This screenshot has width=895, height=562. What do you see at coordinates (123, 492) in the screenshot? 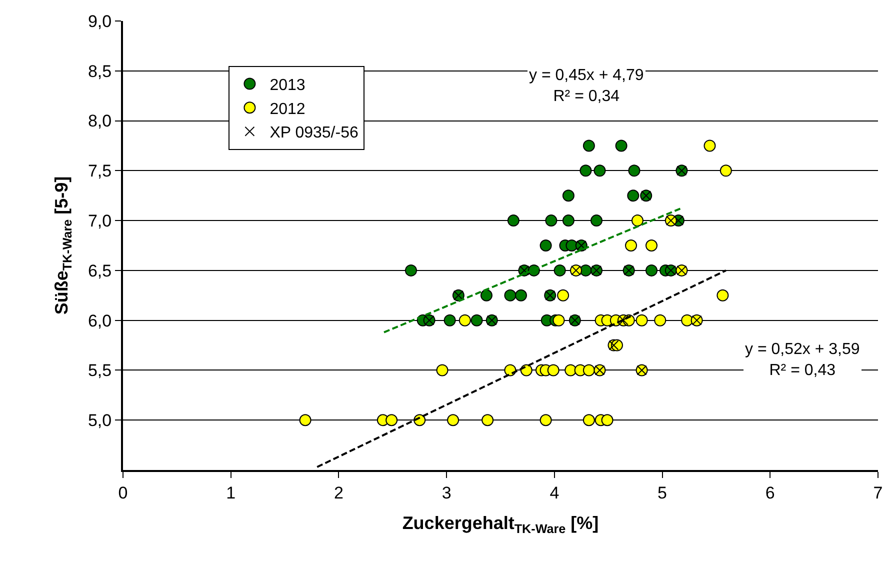
I see `x-tick-label: 0` at bounding box center [123, 492].